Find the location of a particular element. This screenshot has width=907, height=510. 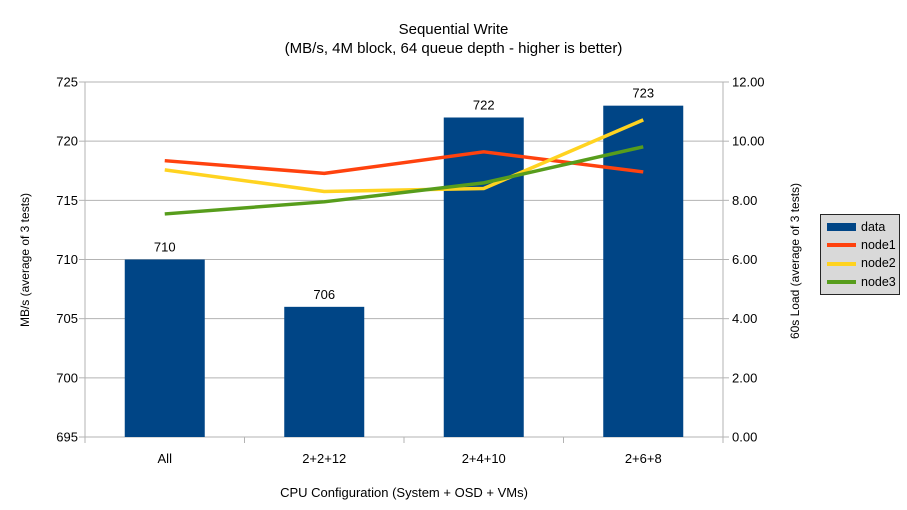

line-series-node3 is located at coordinates (404, 180).